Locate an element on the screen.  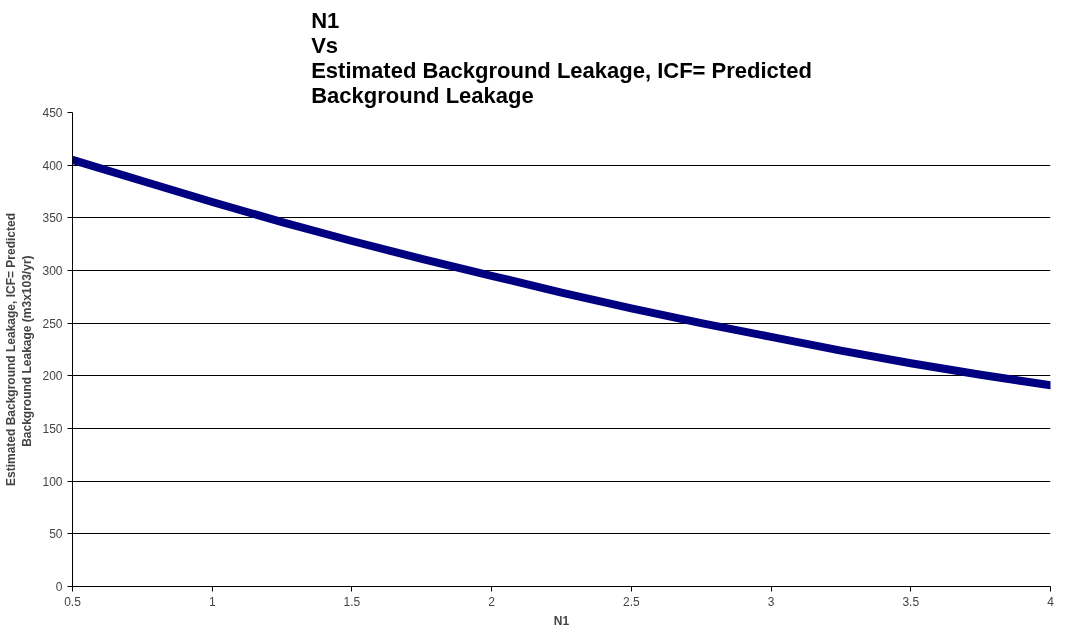
x-tick-label: 2.5 is located at coordinates (632, 601).